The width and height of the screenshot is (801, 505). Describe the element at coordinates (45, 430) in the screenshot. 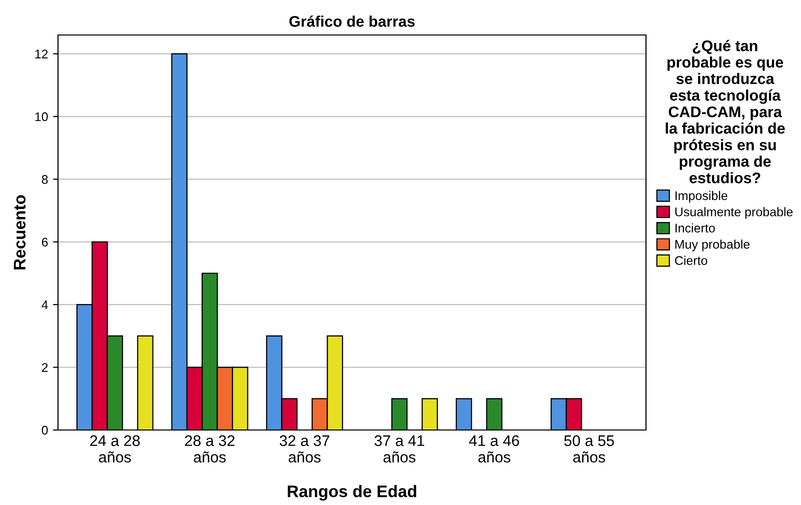

I see `y-tick-label: 0` at that location.